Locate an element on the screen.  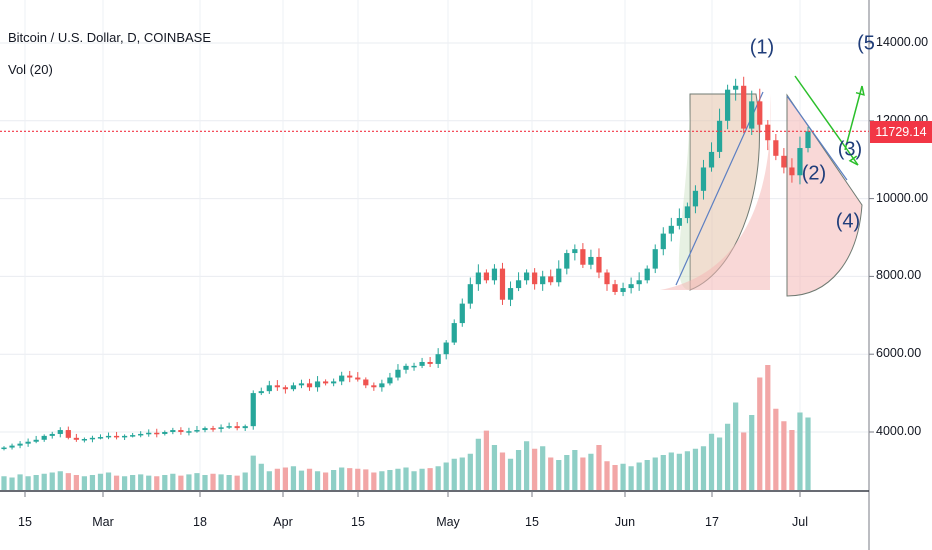
price-axis-label: 14000.00 is located at coordinates (902, 42).